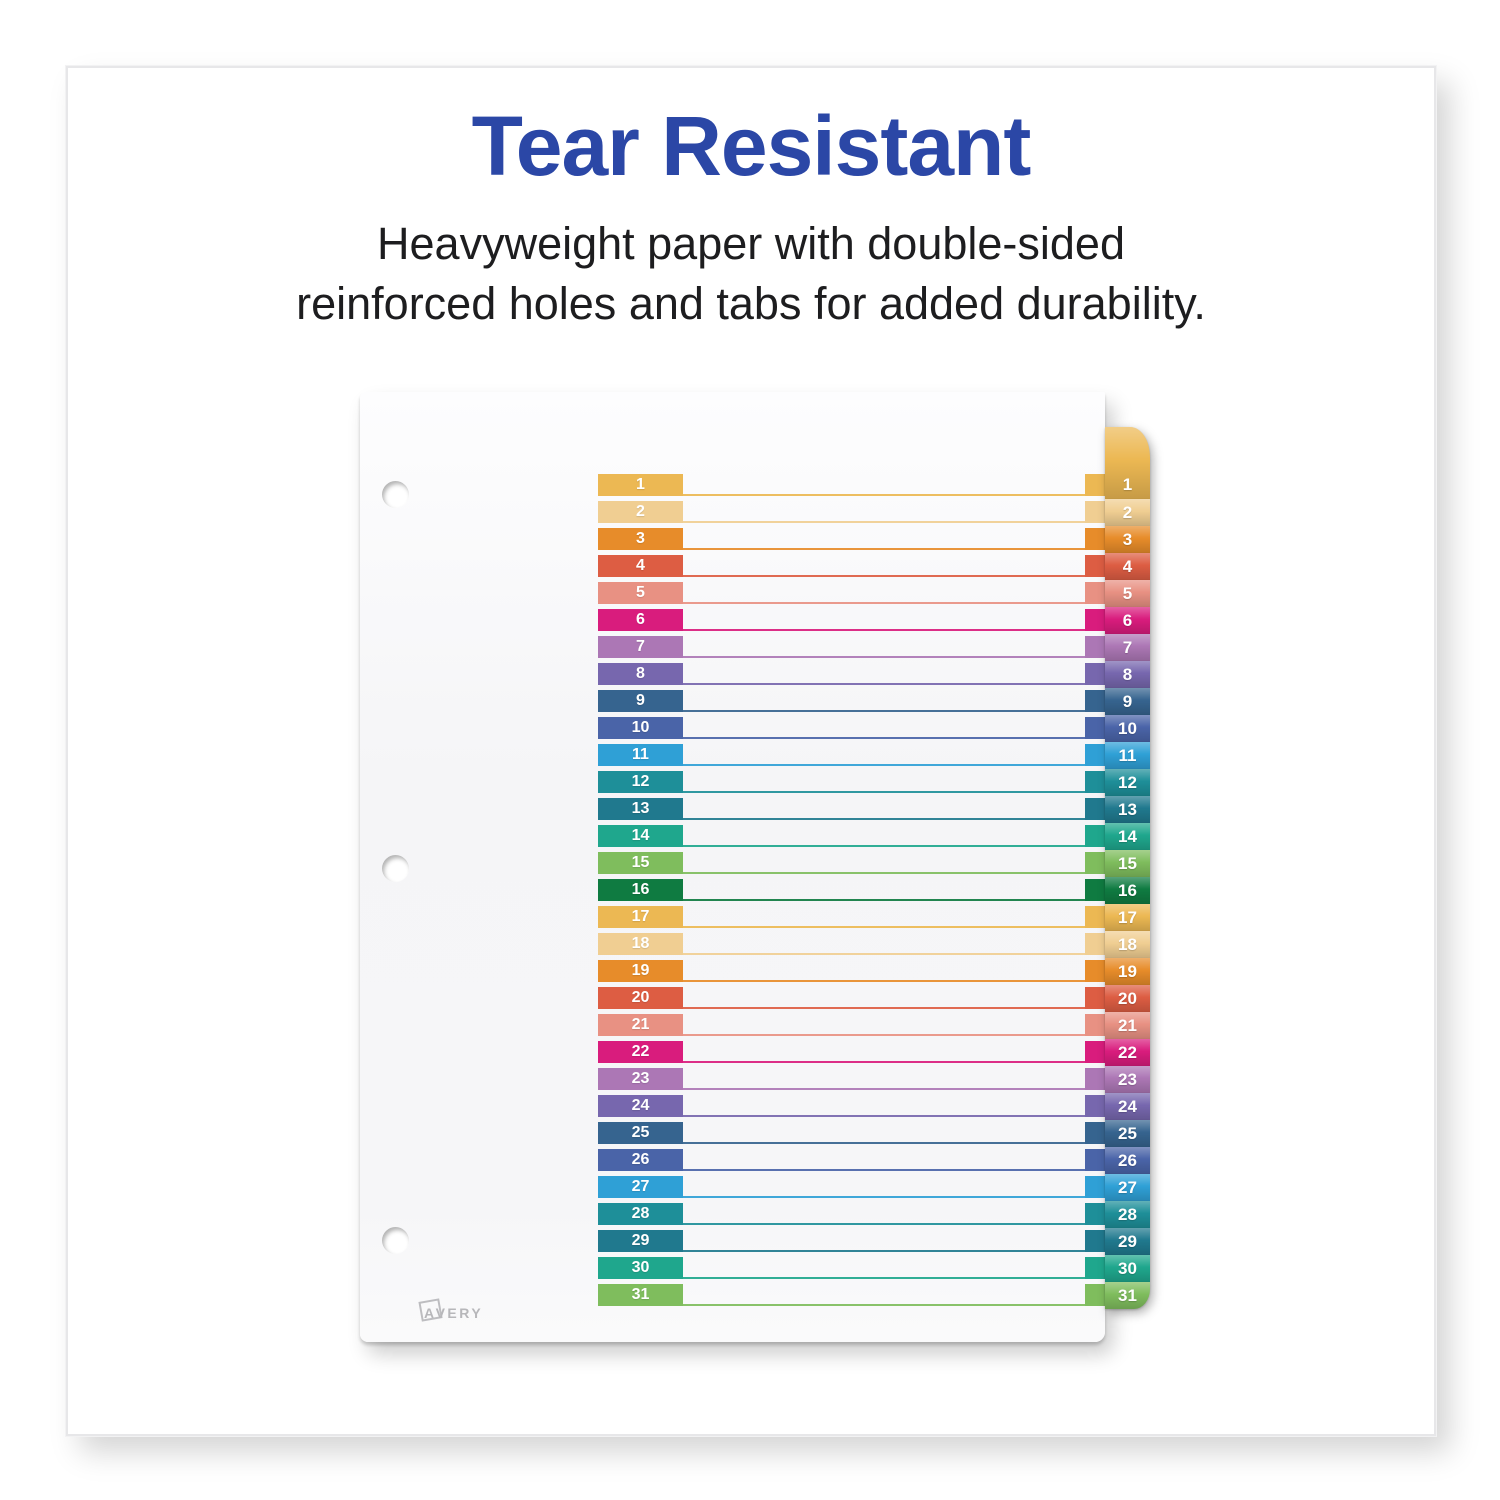 This screenshot has width=1500, height=1500. Describe the element at coordinates (732, 998) in the screenshot. I see `toc-row: 20` at that location.